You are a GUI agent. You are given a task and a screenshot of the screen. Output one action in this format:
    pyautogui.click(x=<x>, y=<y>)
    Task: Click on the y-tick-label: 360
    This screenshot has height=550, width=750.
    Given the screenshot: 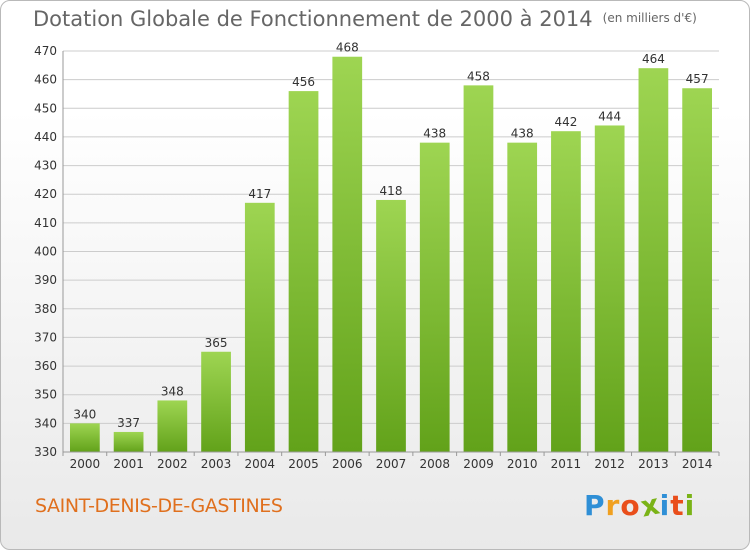 What is the action you would take?
    pyautogui.click(x=45, y=366)
    